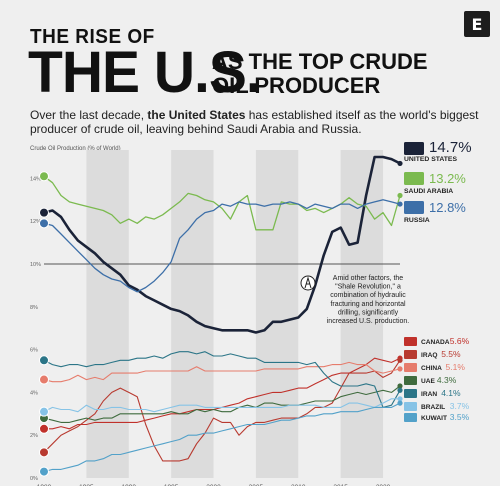  What do you see at coordinates (383, 485) in the screenshot?
I see `x-tick-label: 2020` at bounding box center [383, 485].